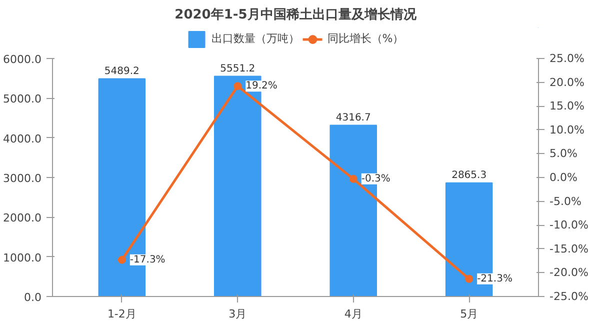 The image size is (591, 323). I want to click on data-label: 5489.2, so click(122, 71).